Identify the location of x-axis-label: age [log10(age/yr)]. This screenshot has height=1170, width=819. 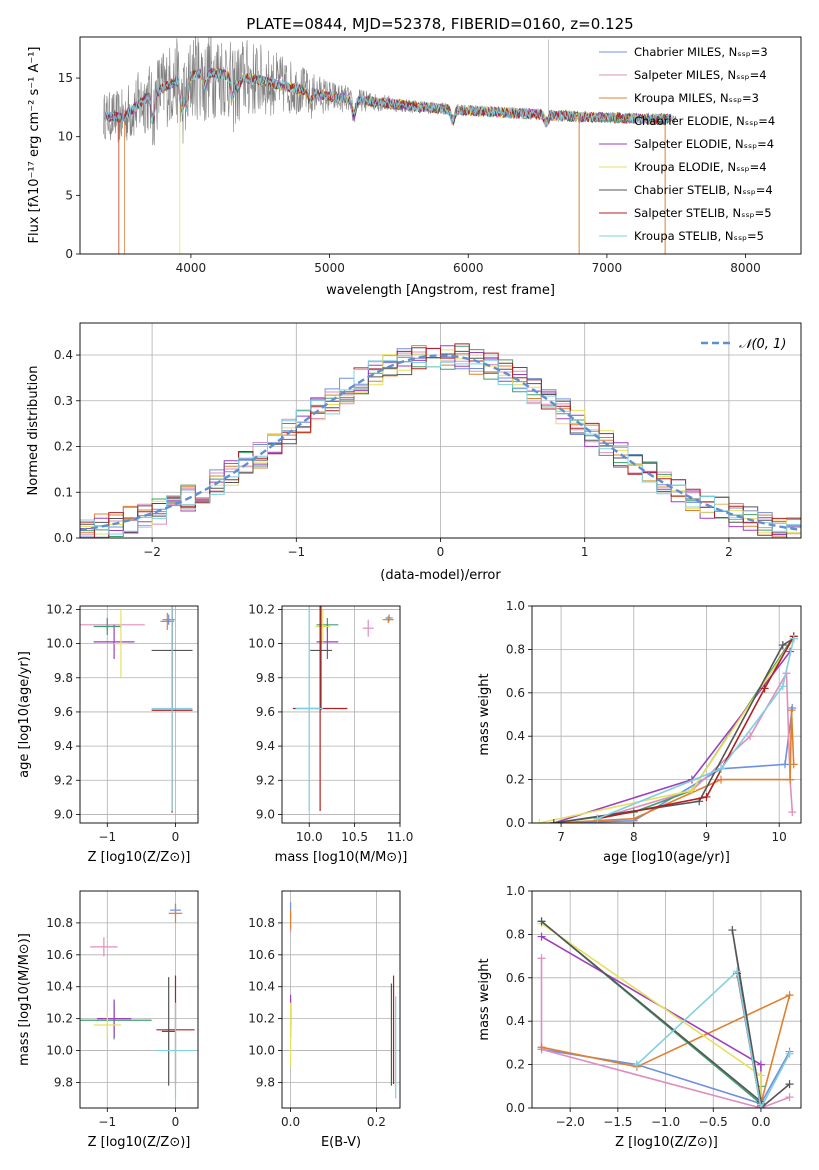
(666, 857).